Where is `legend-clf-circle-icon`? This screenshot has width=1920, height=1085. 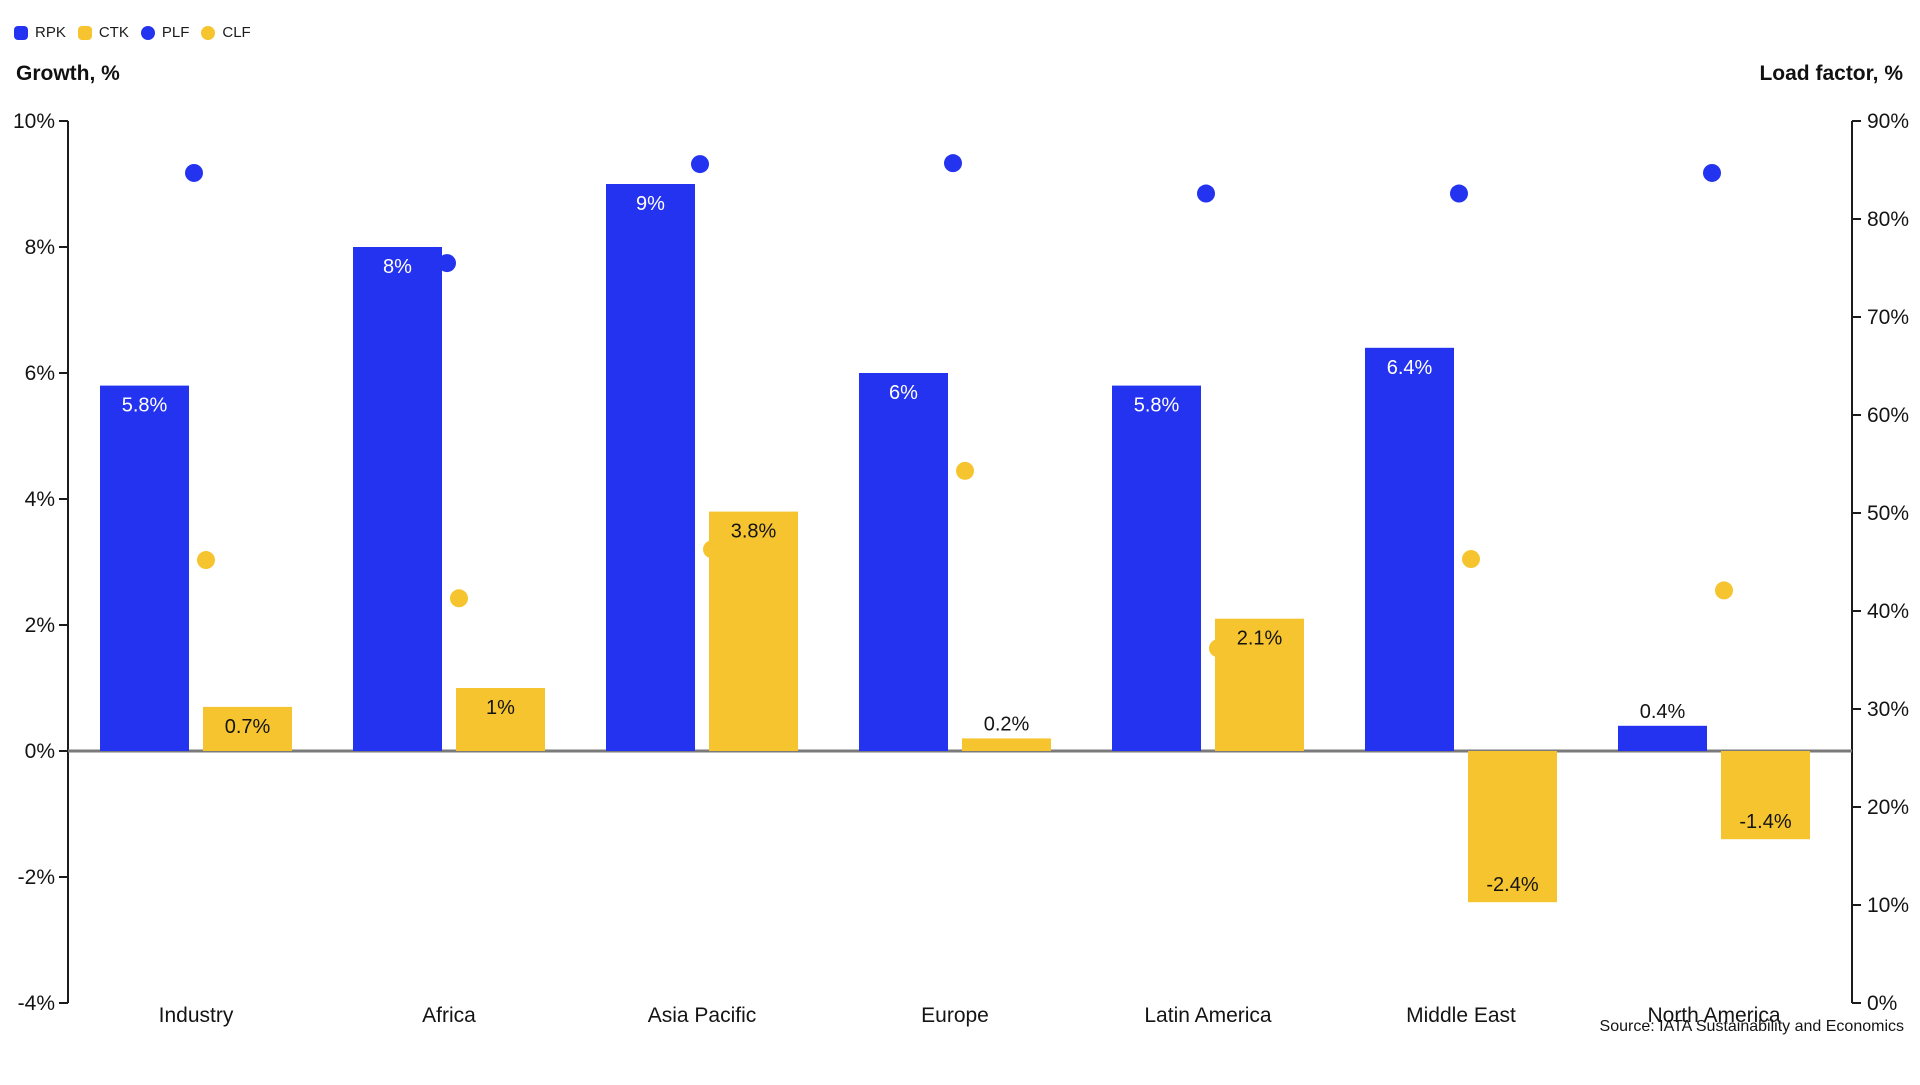
legend-clf-circle-icon is located at coordinates (208, 32).